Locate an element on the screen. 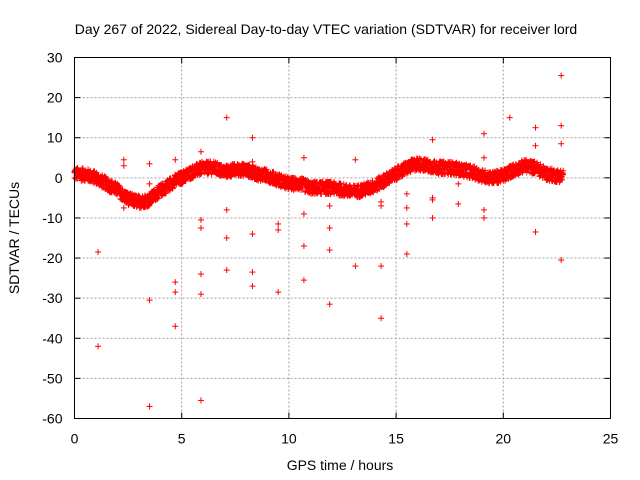 The image size is (640, 480). x-tick-label: 10 is located at coordinates (289, 439).